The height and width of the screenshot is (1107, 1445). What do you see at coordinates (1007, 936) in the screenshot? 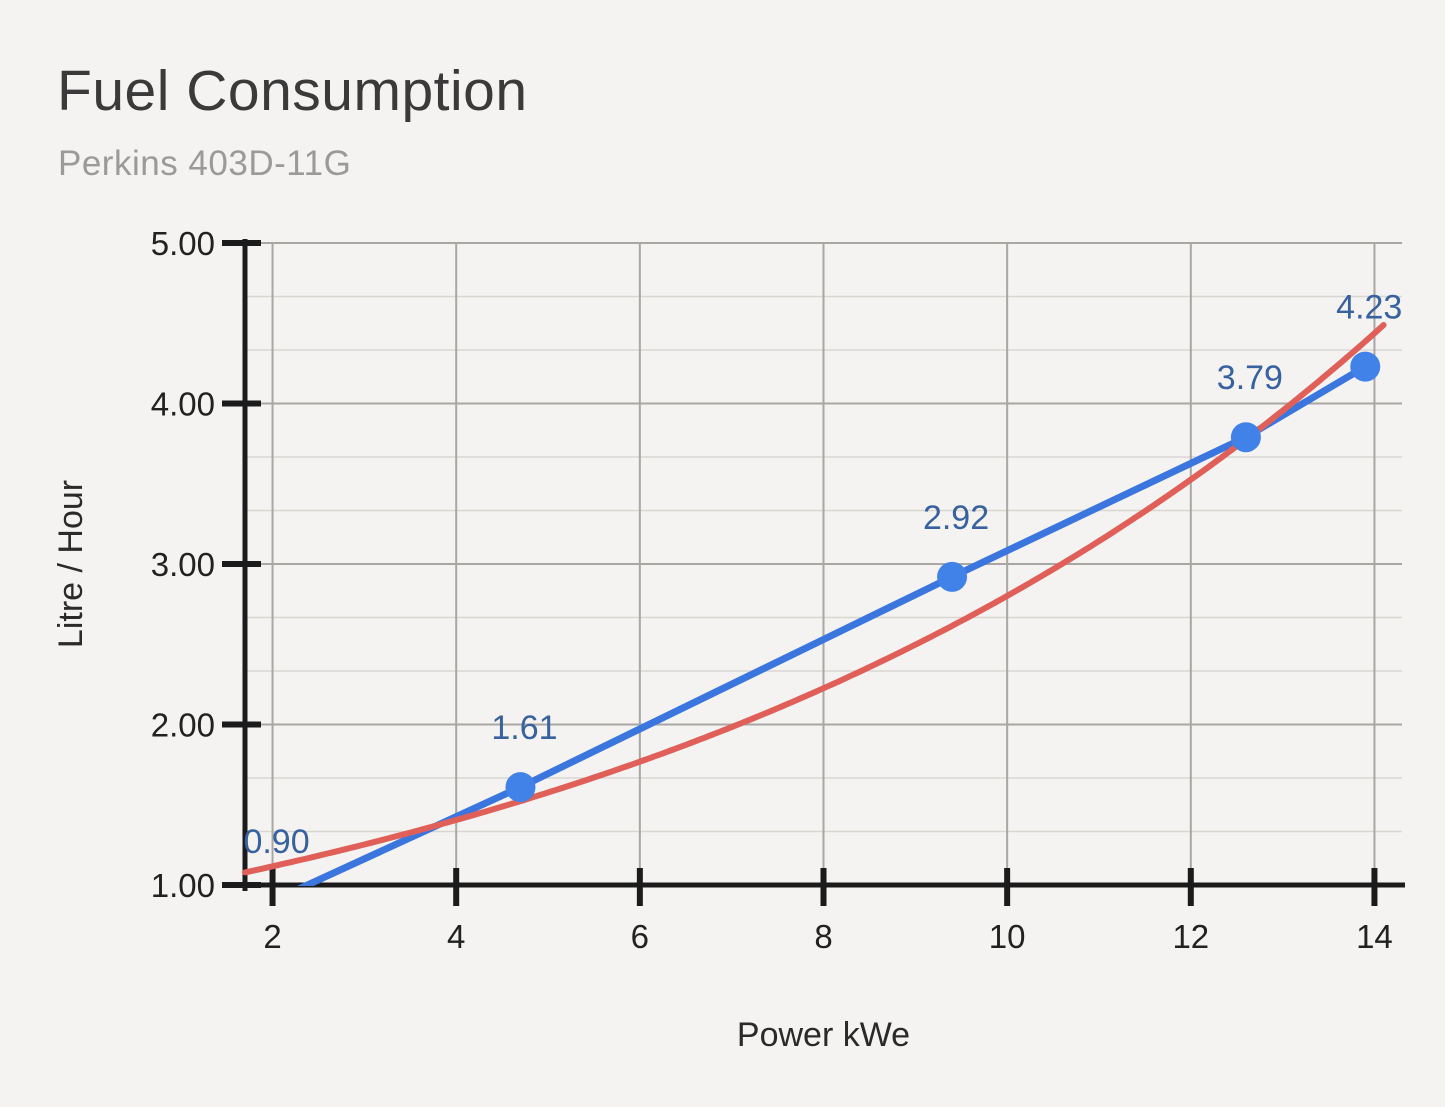
I see `x-tick-label: 10` at bounding box center [1007, 936].